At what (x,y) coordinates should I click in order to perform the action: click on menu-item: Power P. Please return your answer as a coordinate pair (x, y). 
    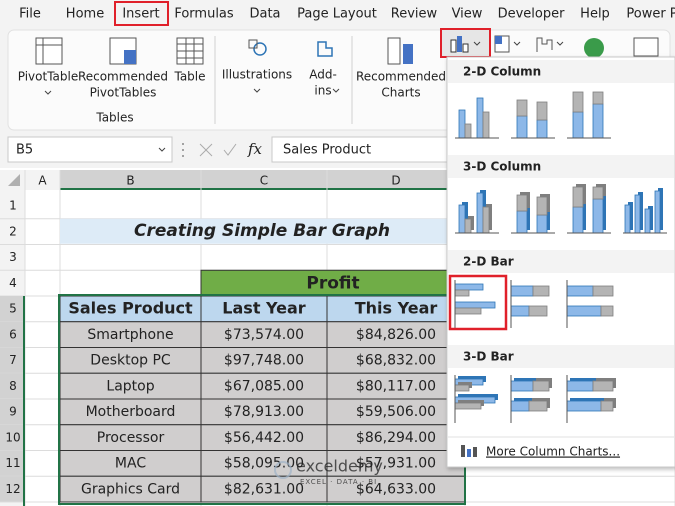
    Looking at the image, I should click on (650, 14).